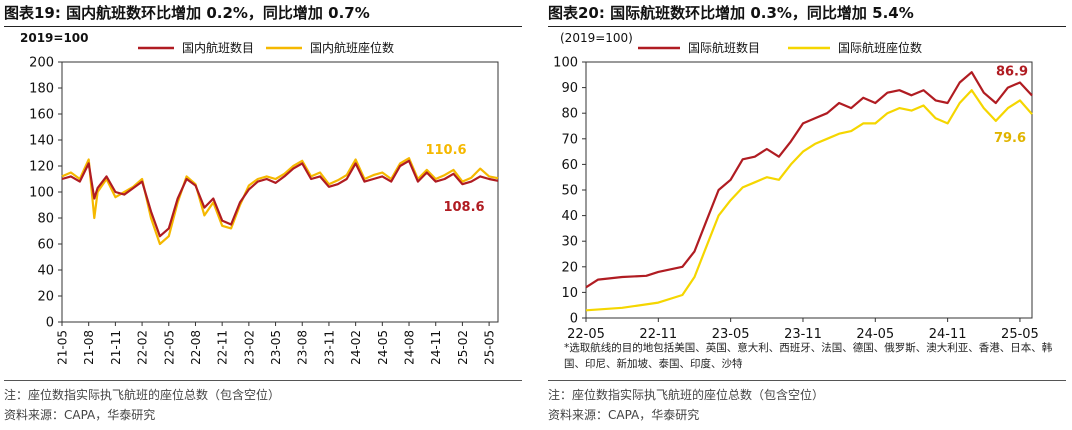 The width and height of the screenshot is (1072, 430). What do you see at coordinates (569, 242) in the screenshot?
I see `y-tick-label: 30` at bounding box center [569, 242].